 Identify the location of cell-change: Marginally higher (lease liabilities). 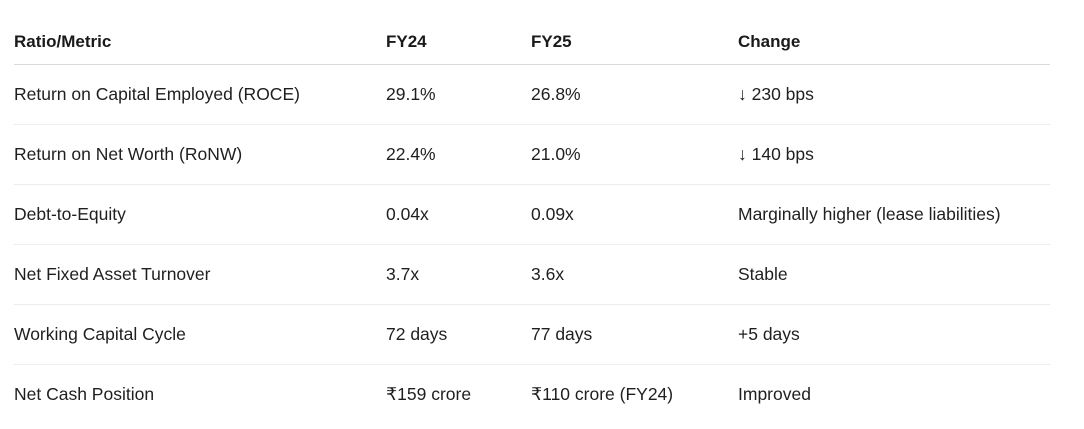
(894, 214).